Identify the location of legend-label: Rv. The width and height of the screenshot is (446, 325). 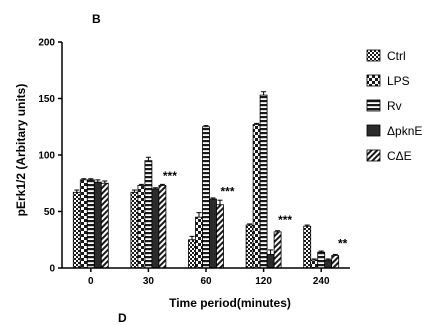
(394, 106).